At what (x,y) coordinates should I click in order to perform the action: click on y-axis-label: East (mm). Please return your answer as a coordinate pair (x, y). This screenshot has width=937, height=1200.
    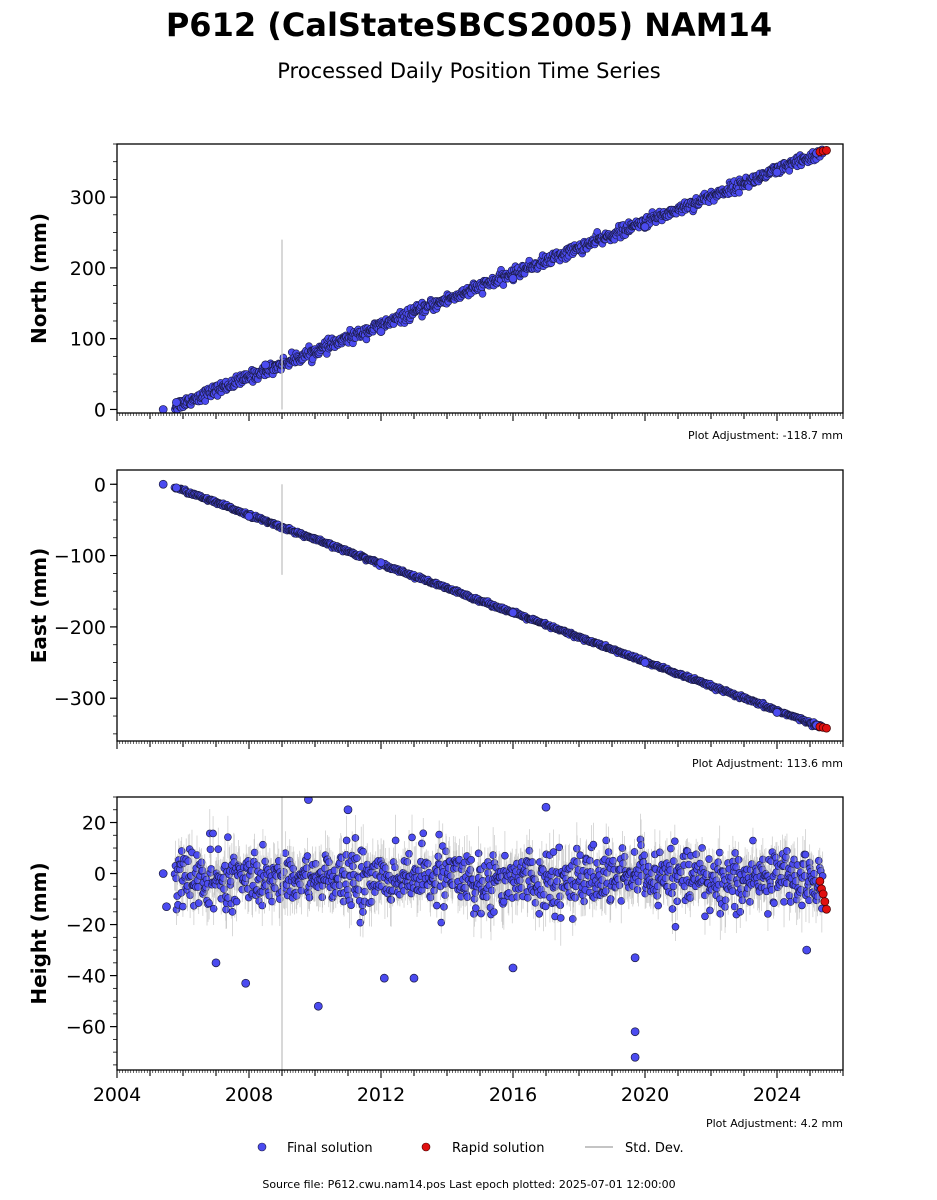
    Looking at the image, I should click on (39, 606).